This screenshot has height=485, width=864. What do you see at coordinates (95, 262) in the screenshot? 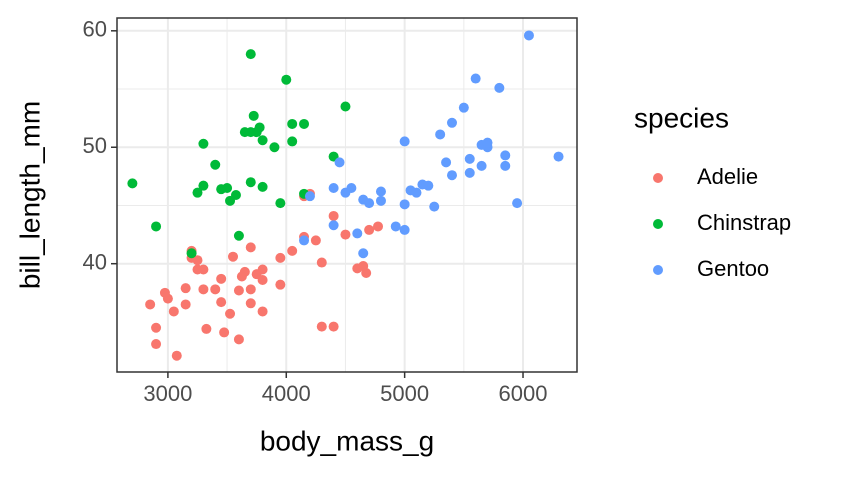
I see `y-tick-label: 40` at bounding box center [95, 262].